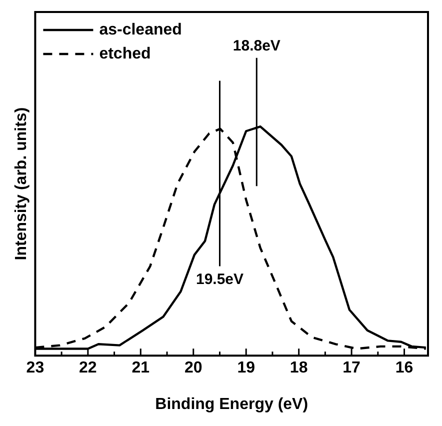 The width and height of the screenshot is (442, 426). Describe the element at coordinates (299, 368) in the screenshot. I see `x-tick-label: 18` at that location.